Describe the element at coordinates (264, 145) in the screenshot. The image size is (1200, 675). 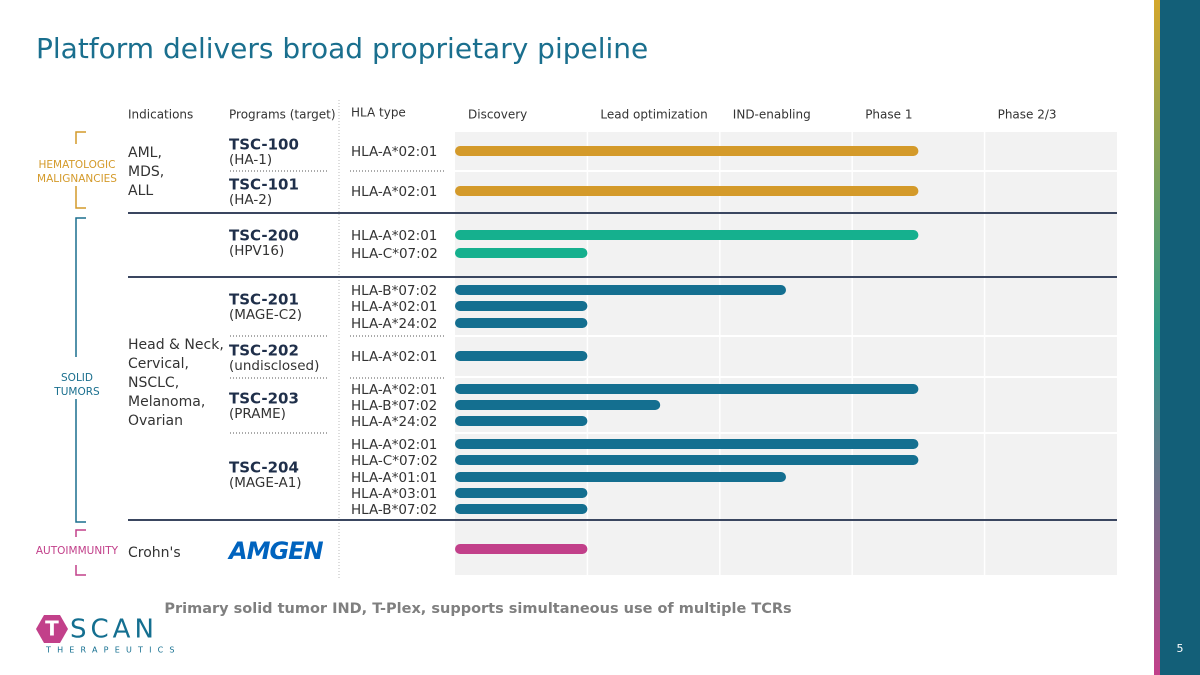
I see `program-name: TSC-100` at that location.